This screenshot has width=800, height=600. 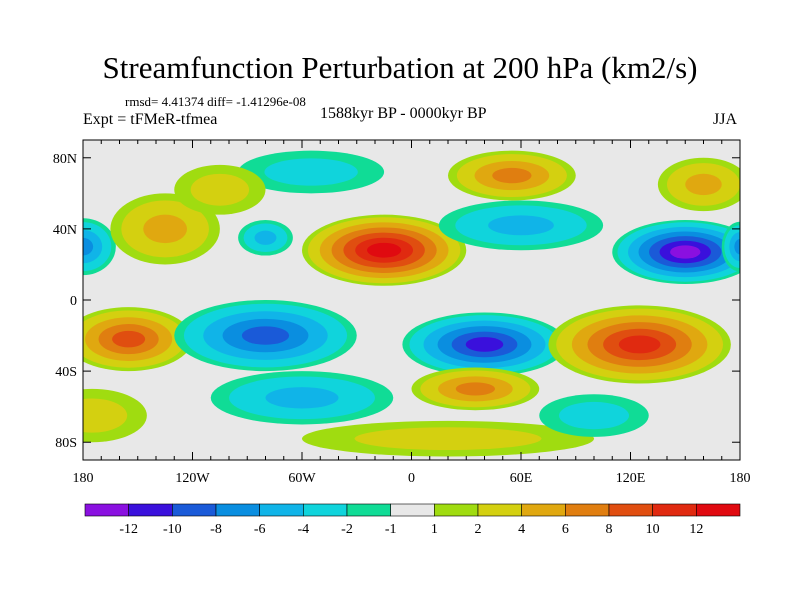 What do you see at coordinates (403, 113) in the screenshot?
I see `period-label: 1588kyr BP - 0000kyr BP` at bounding box center [403, 113].